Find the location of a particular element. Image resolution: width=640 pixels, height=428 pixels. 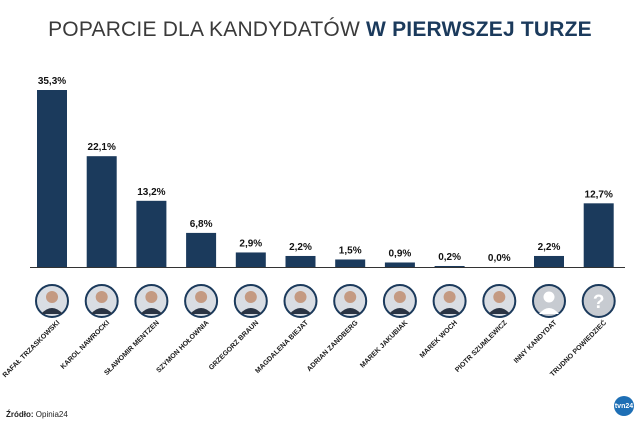

avatar-circle is located at coordinates (598, 301).